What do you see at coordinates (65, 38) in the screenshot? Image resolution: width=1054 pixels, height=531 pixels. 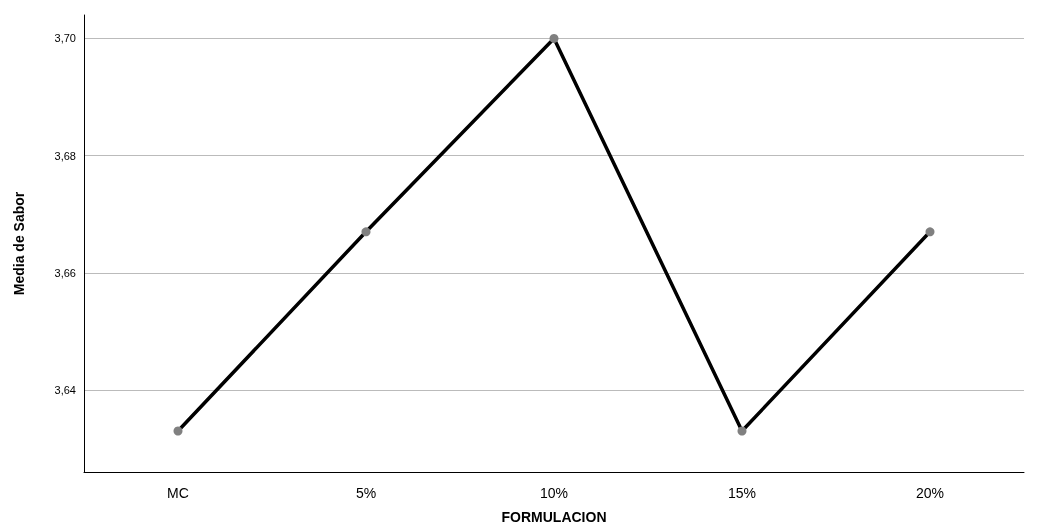 I see `y-tick-label: 3,70` at bounding box center [65, 38].